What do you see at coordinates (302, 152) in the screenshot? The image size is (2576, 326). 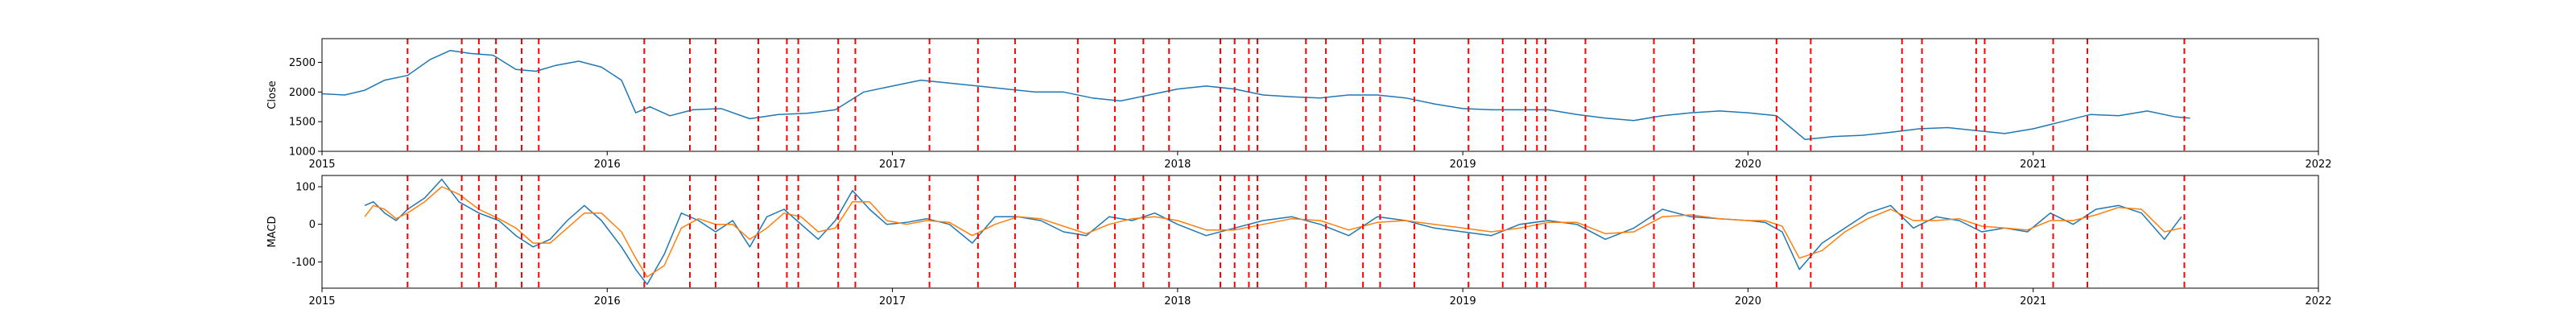 I see `y-tick-label: 1000` at bounding box center [302, 152].